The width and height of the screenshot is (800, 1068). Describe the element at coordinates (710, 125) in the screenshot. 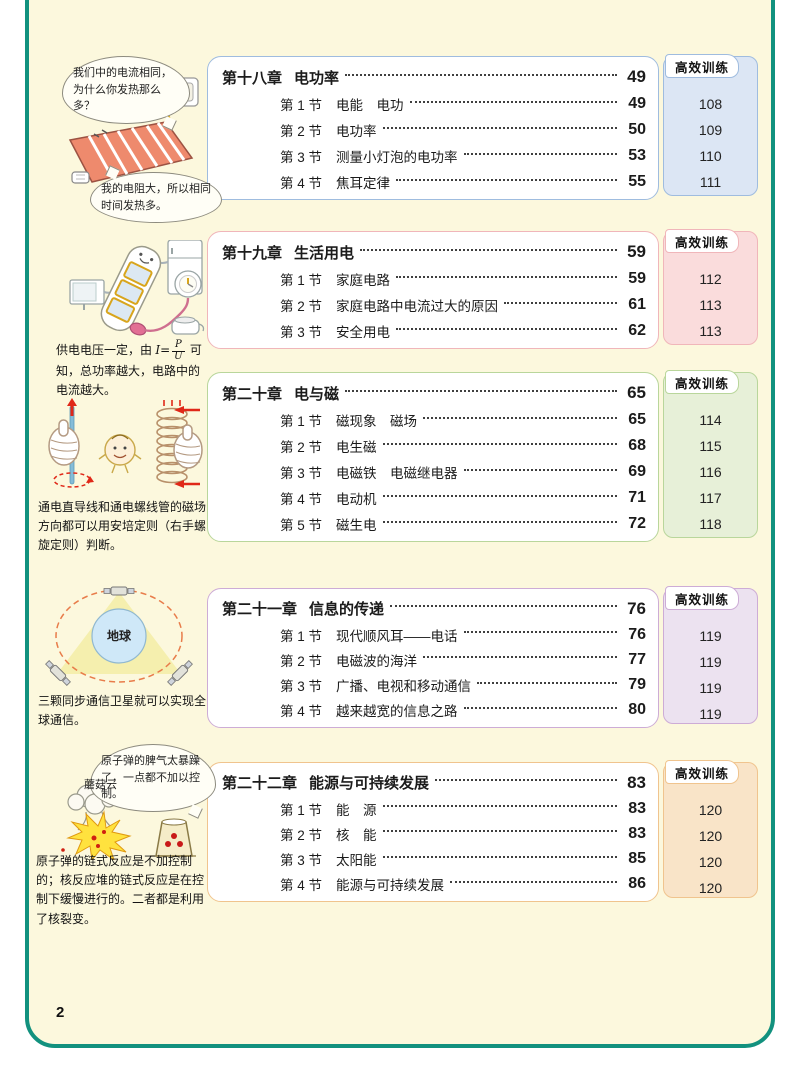

I see `training-strip: 高效训练 108 109 110 111` at that location.